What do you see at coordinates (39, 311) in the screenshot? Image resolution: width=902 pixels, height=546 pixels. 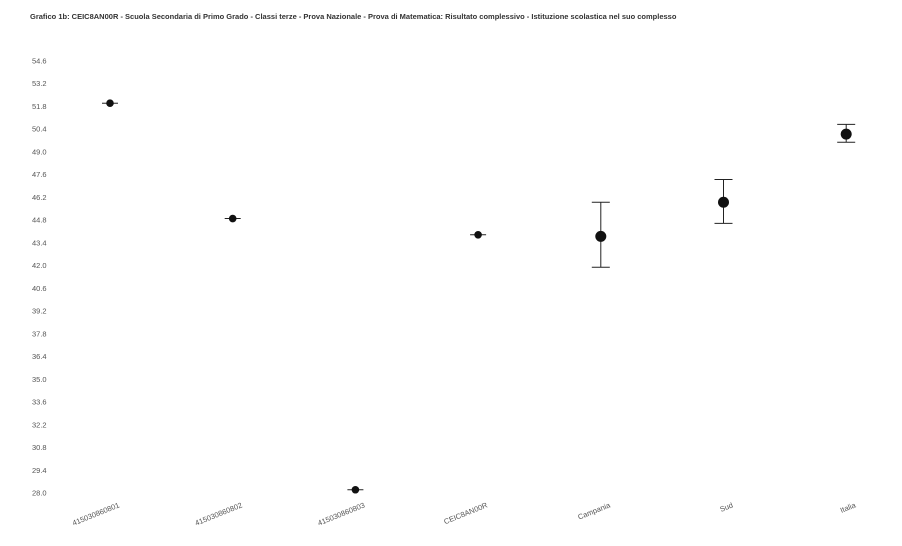 I see `y-tick-label: 39.2` at bounding box center [39, 311].